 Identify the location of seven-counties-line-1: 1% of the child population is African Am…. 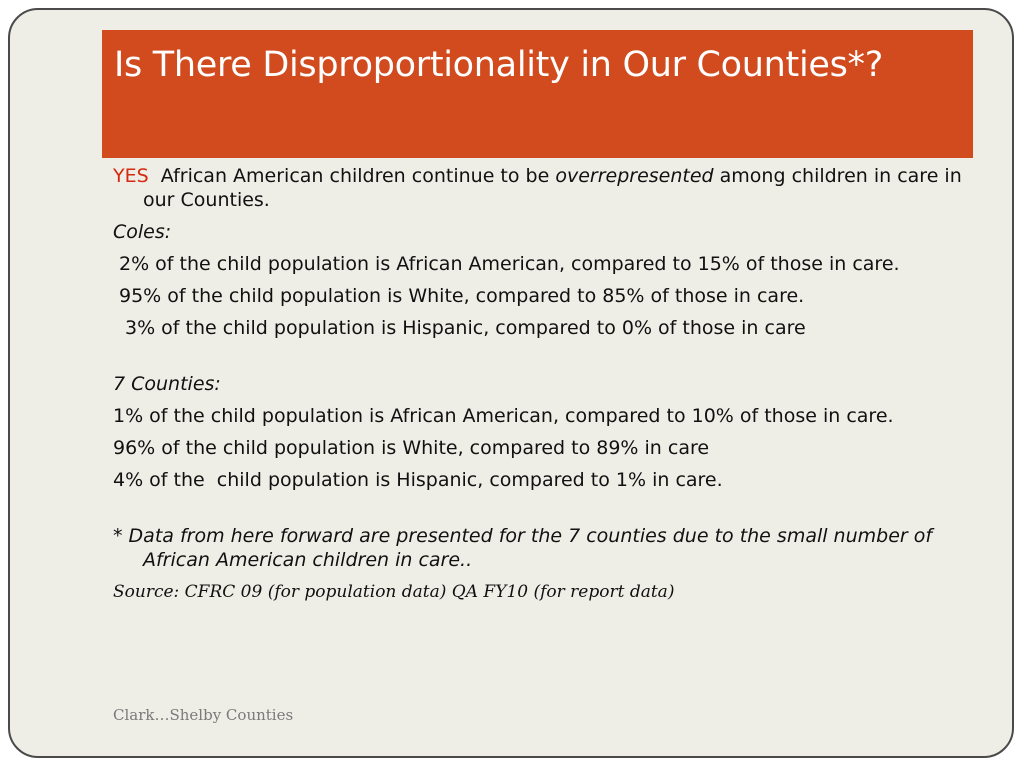
(503, 416).